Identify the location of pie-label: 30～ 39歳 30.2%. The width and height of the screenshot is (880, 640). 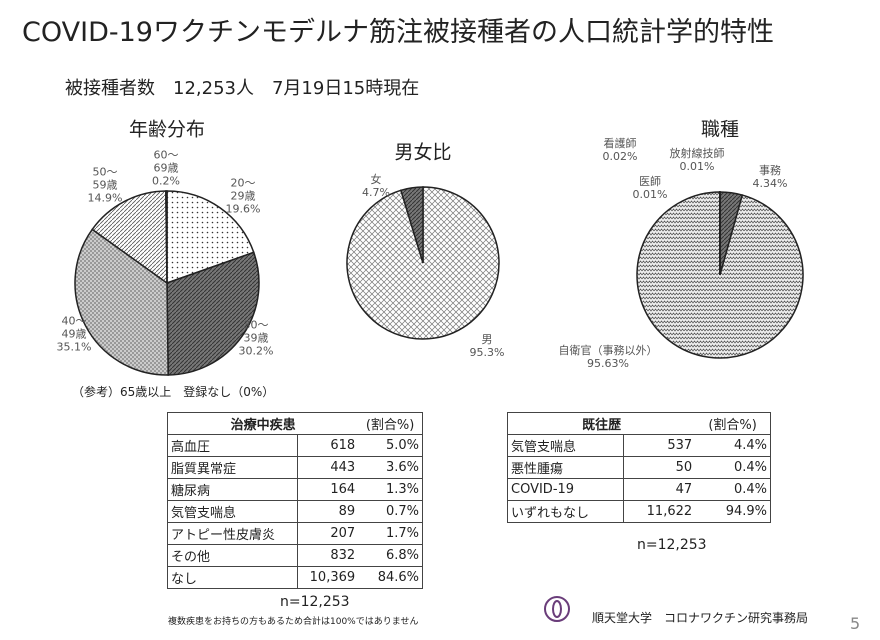
(256, 338).